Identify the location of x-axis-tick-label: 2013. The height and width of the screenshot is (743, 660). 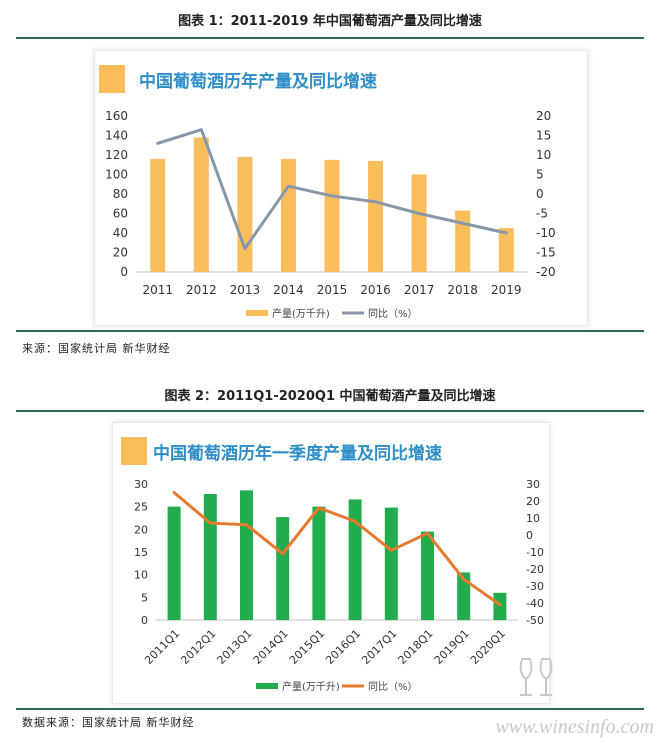
(245, 290).